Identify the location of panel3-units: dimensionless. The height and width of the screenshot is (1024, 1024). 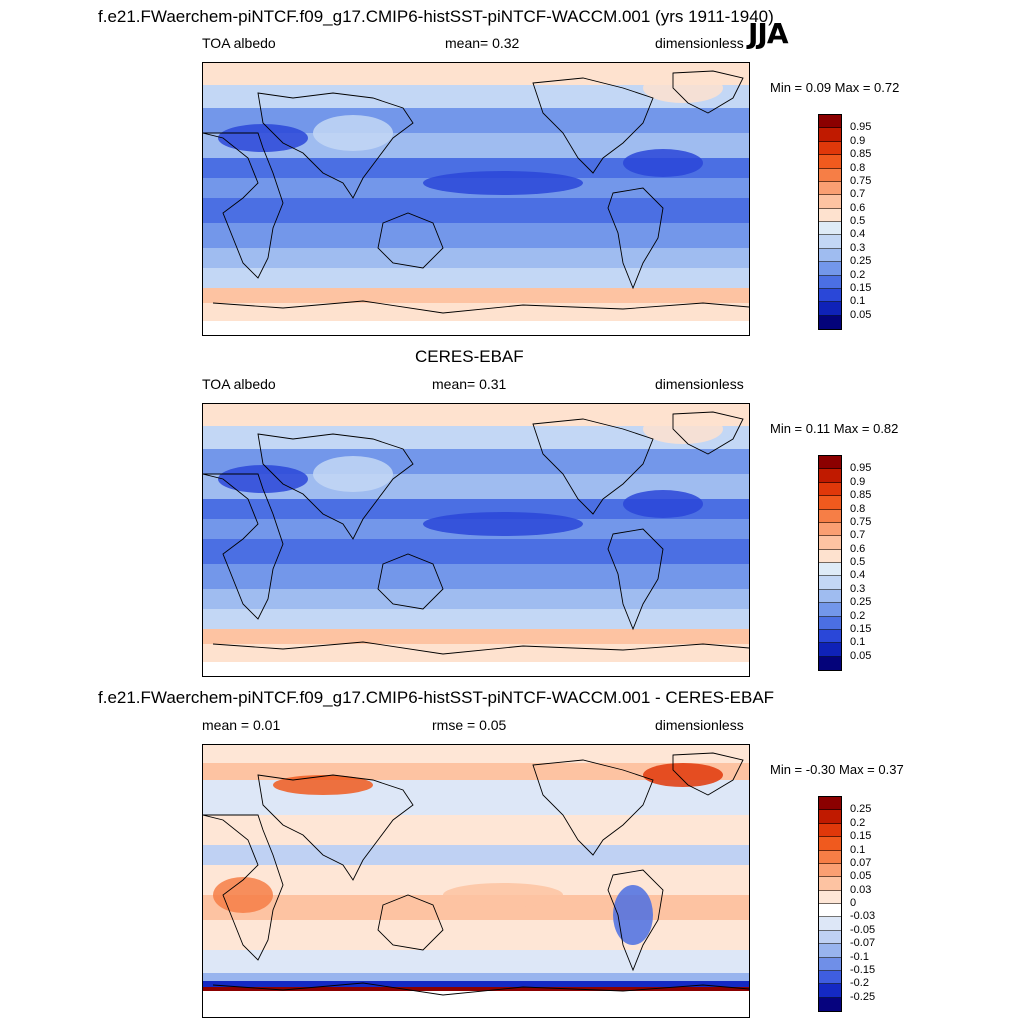
(699, 725).